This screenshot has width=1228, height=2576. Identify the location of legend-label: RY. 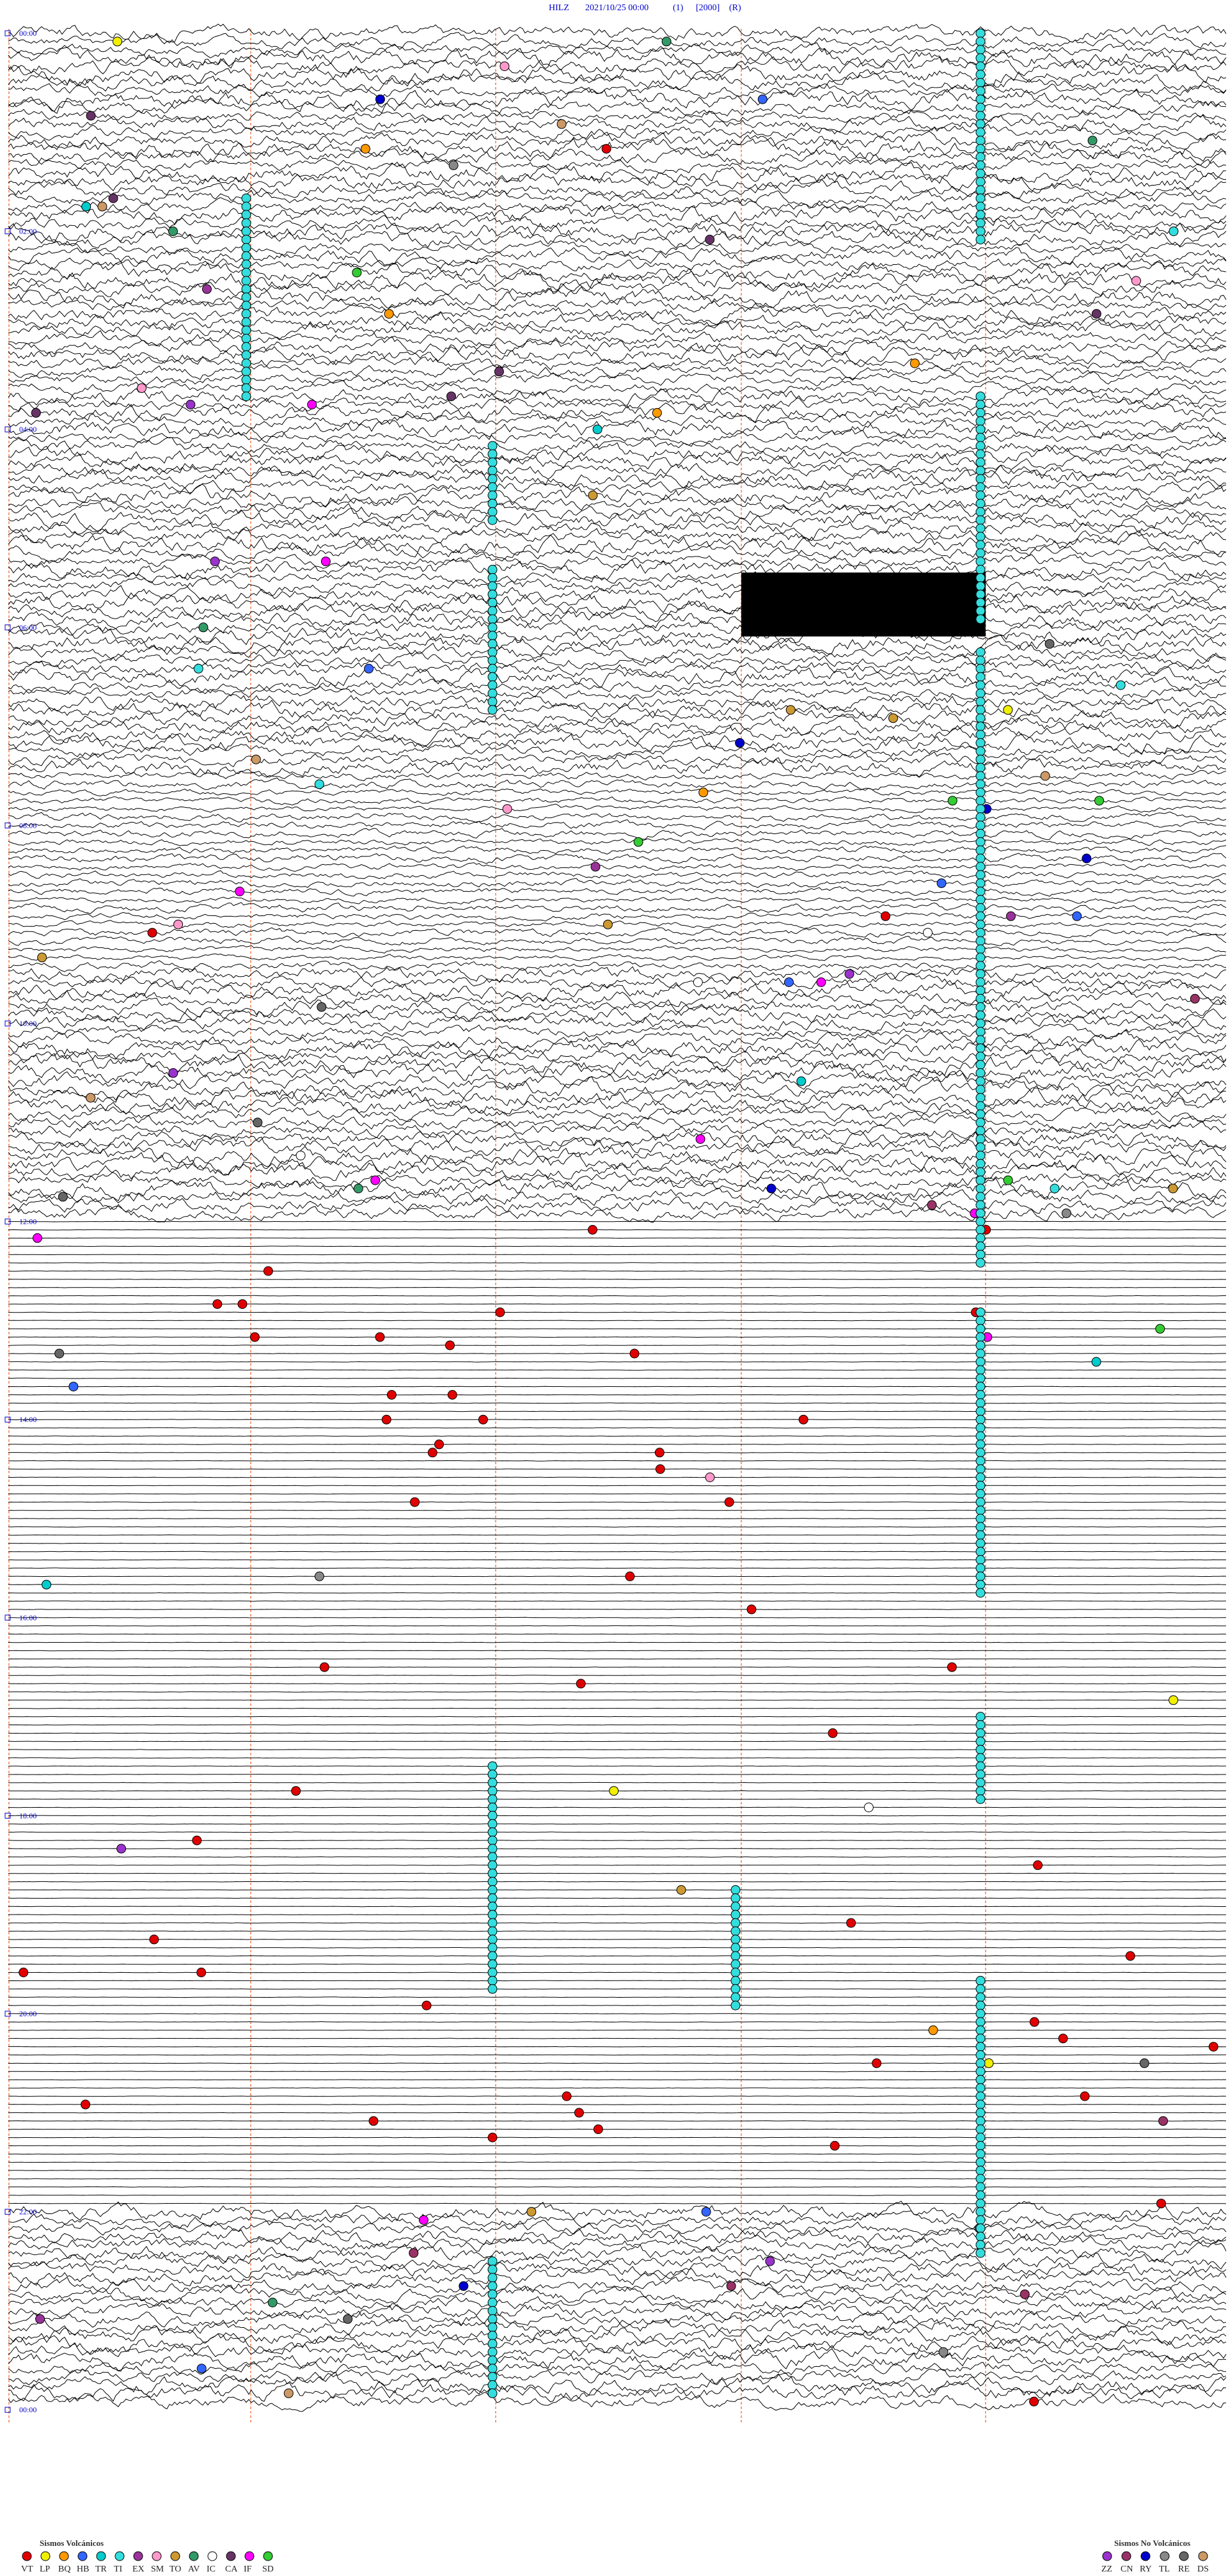
(1146, 2569).